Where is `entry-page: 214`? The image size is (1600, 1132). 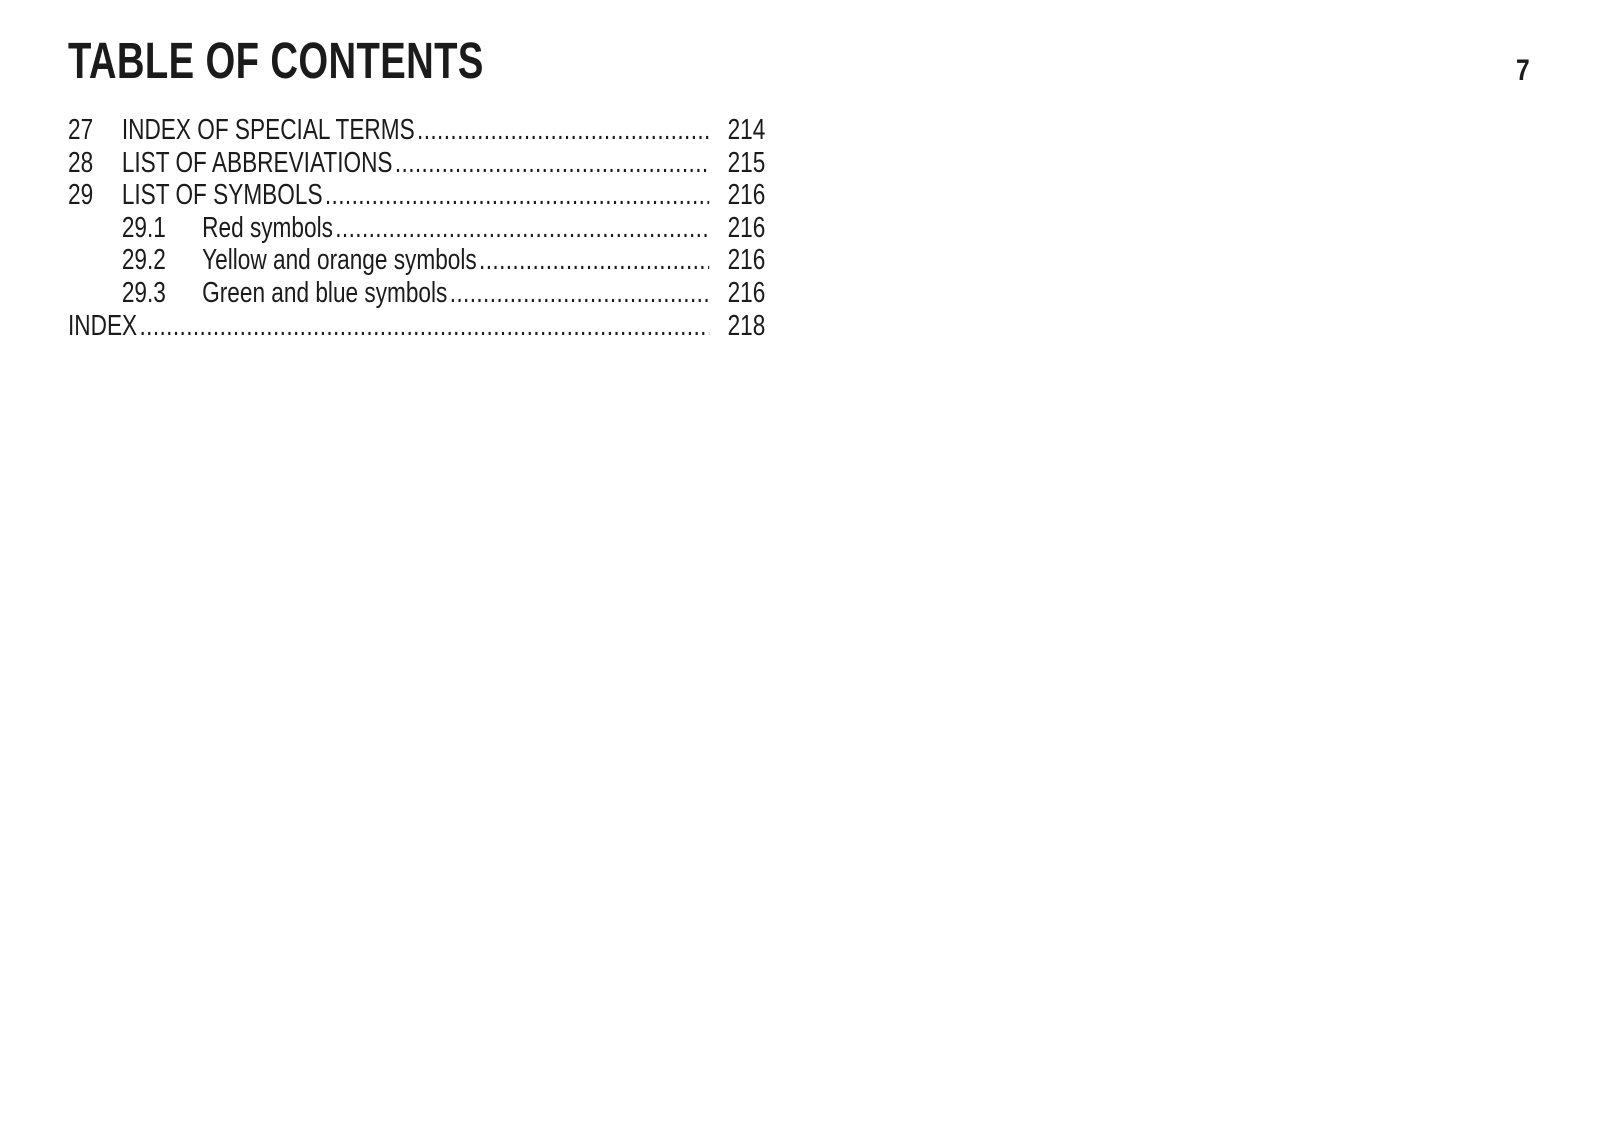 entry-page: 214 is located at coordinates (746, 130).